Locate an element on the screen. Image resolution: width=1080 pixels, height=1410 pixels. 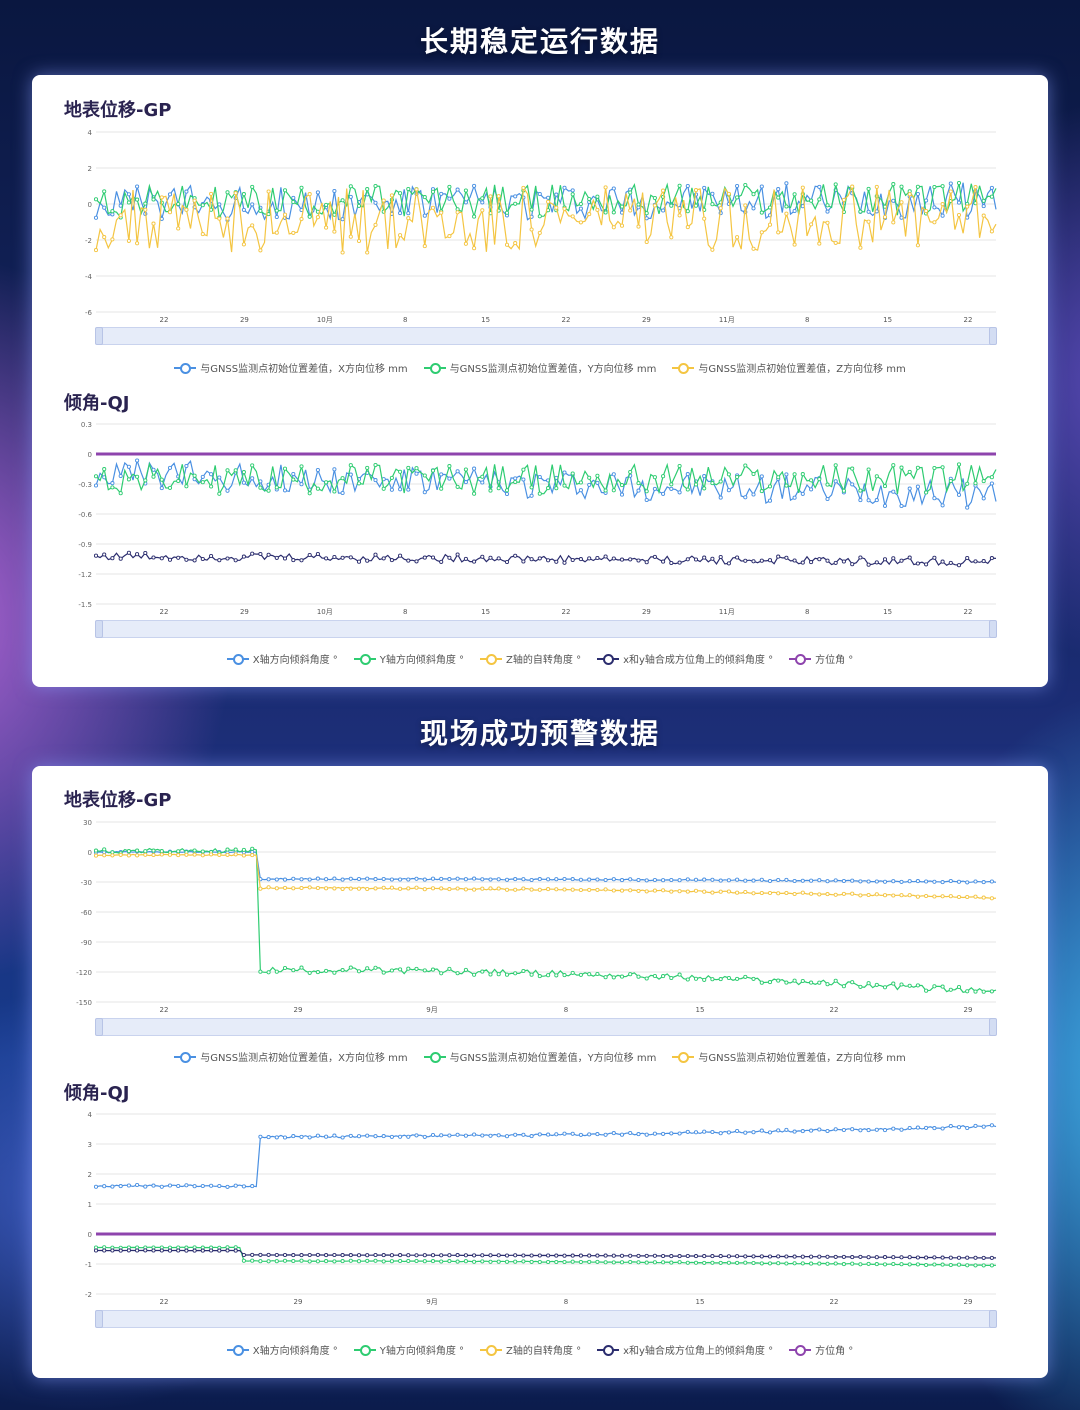
legend-label: x和y轴合成方位角上的倾斜角度 ° is located at coordinates (698, 1351).